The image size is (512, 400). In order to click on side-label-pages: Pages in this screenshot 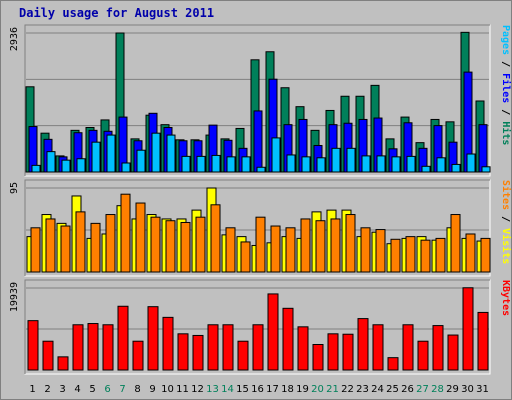, I will do `click(505, 40)`.